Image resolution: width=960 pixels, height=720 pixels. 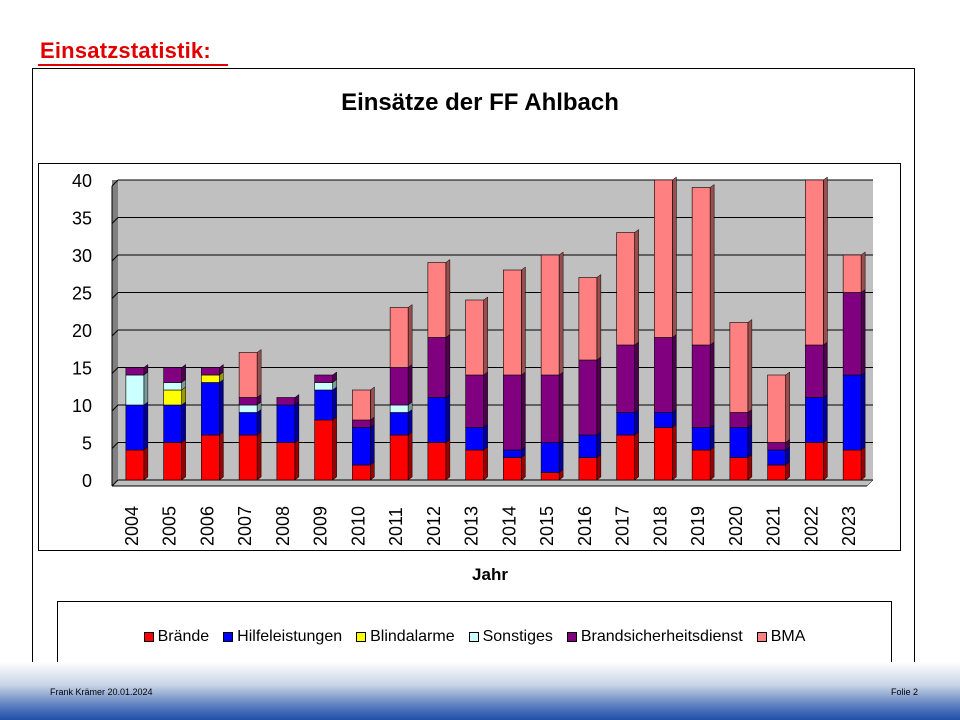 I want to click on legend-item: Brände, so click(x=176, y=637).